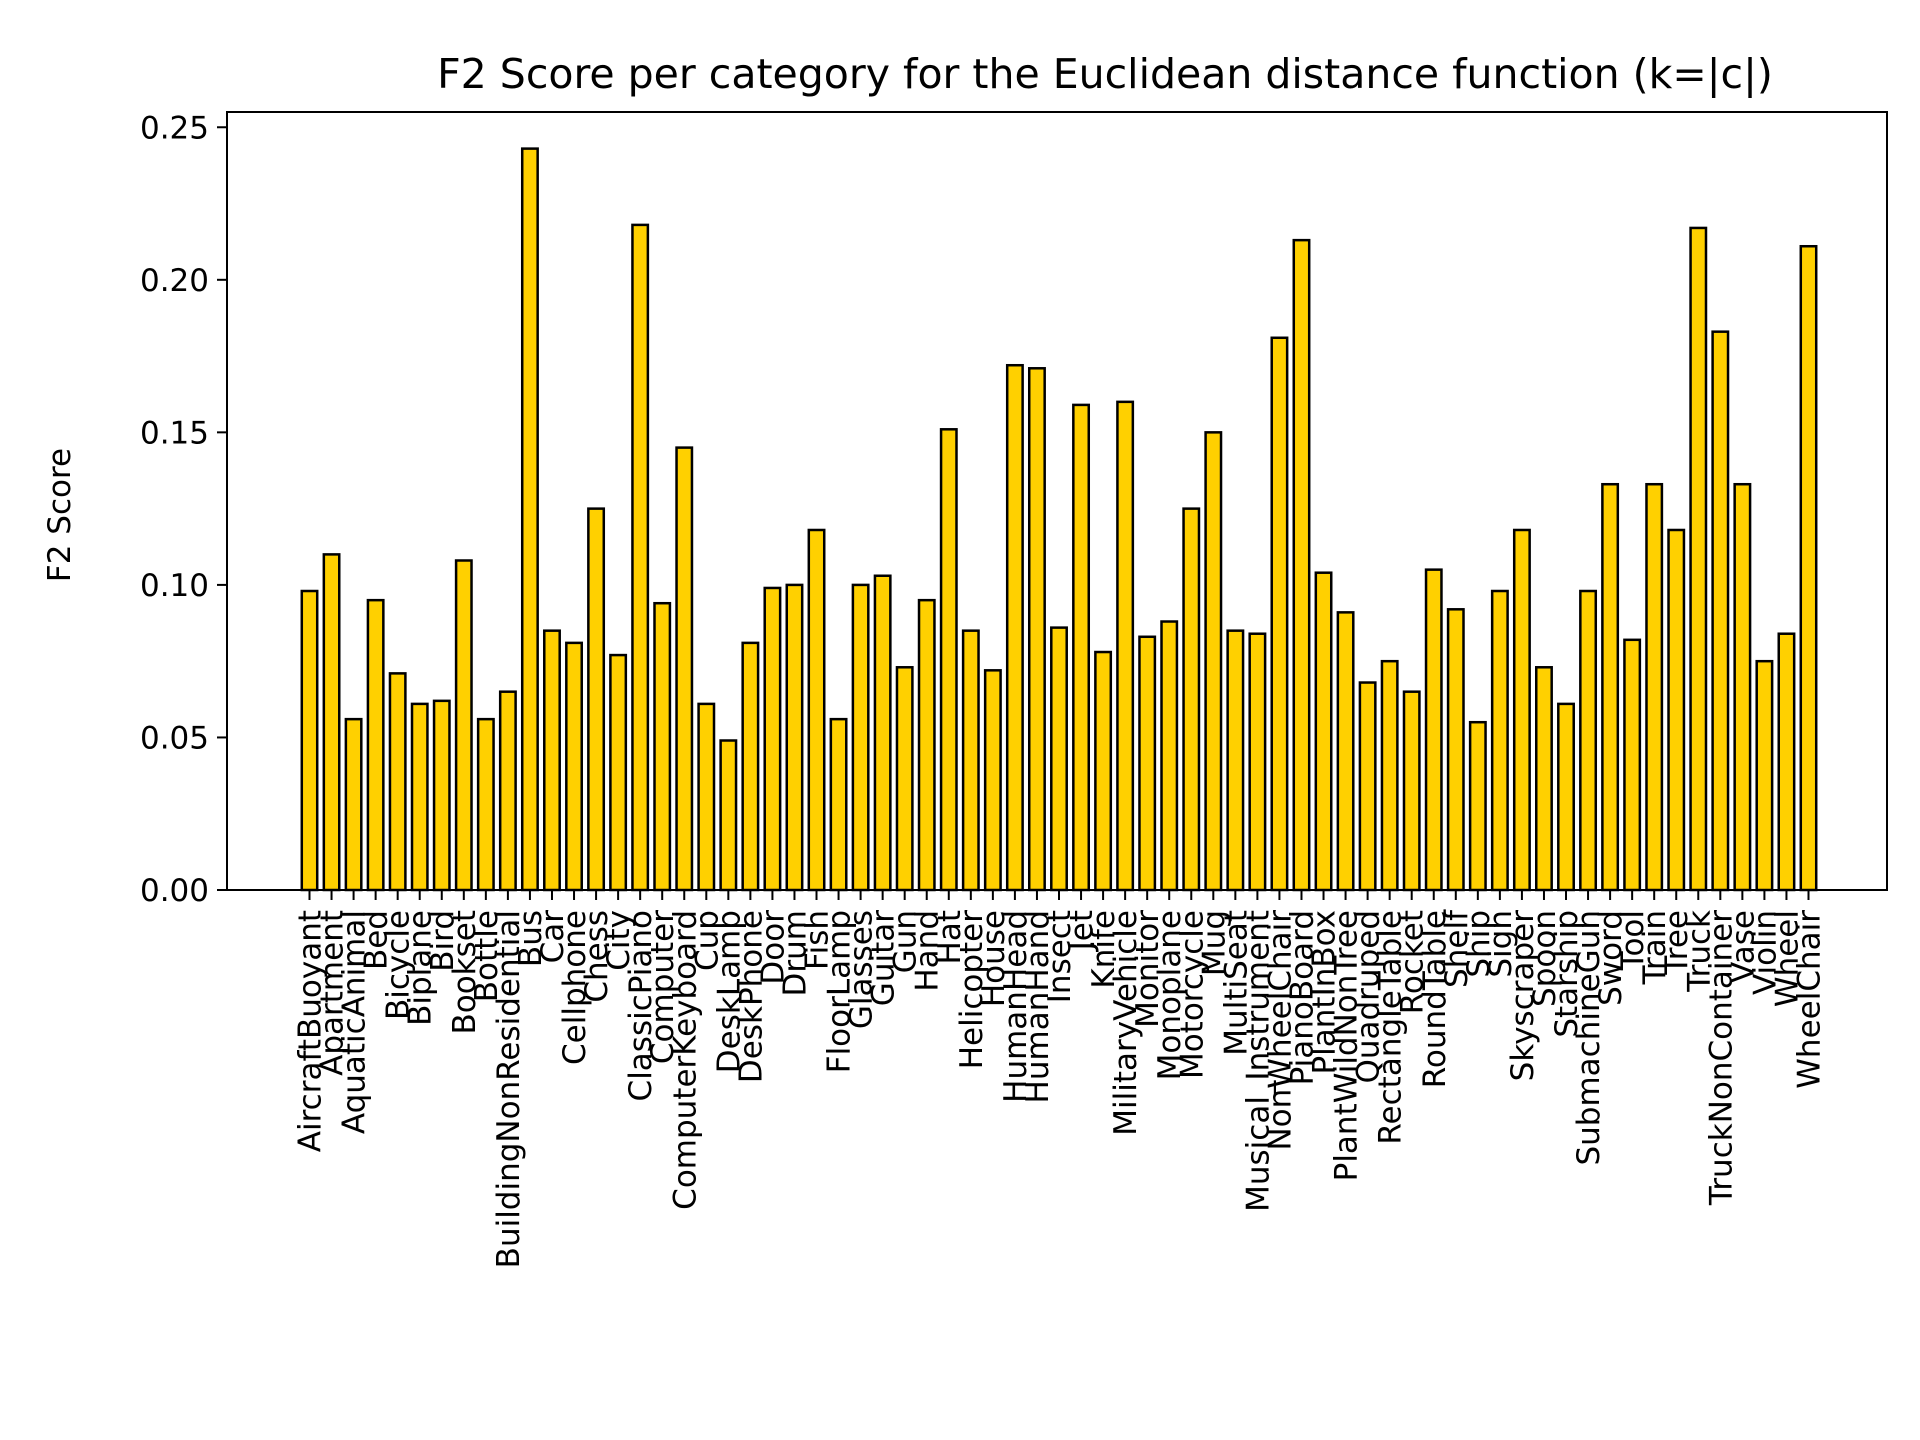 This screenshot has height=1440, width=1920. What do you see at coordinates (1170, 995) in the screenshot?
I see `x-tick-label: Monoplane` at bounding box center [1170, 995].